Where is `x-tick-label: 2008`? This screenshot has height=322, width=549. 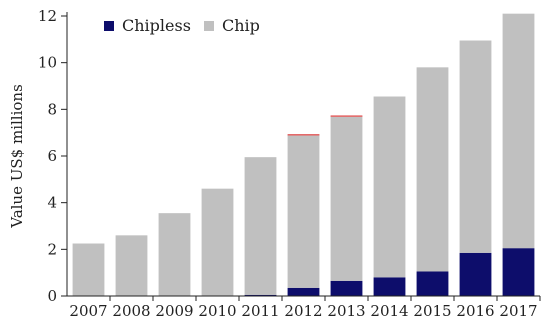 x-tick-label: 2008 is located at coordinates (131, 311).